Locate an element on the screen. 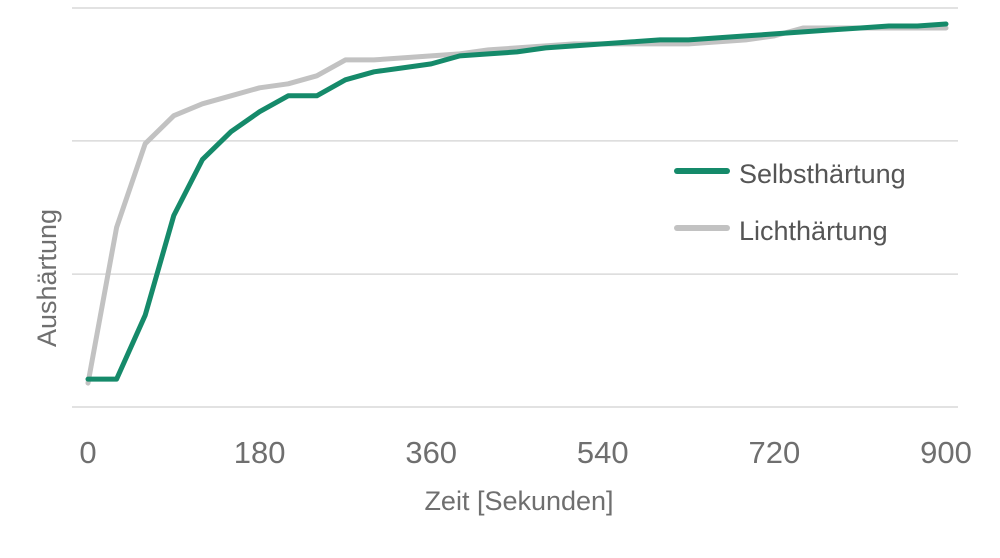 The image size is (1000, 558). x-tick-label-360: 360 is located at coordinates (431, 452).